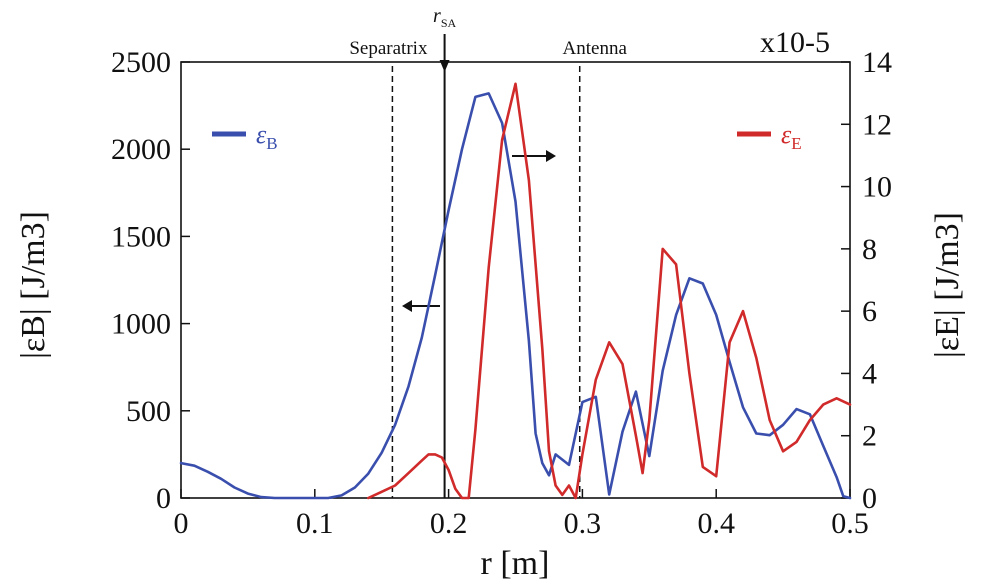  What do you see at coordinates (163, 498) in the screenshot?
I see `y-left-tick-label: 0` at bounding box center [163, 498].